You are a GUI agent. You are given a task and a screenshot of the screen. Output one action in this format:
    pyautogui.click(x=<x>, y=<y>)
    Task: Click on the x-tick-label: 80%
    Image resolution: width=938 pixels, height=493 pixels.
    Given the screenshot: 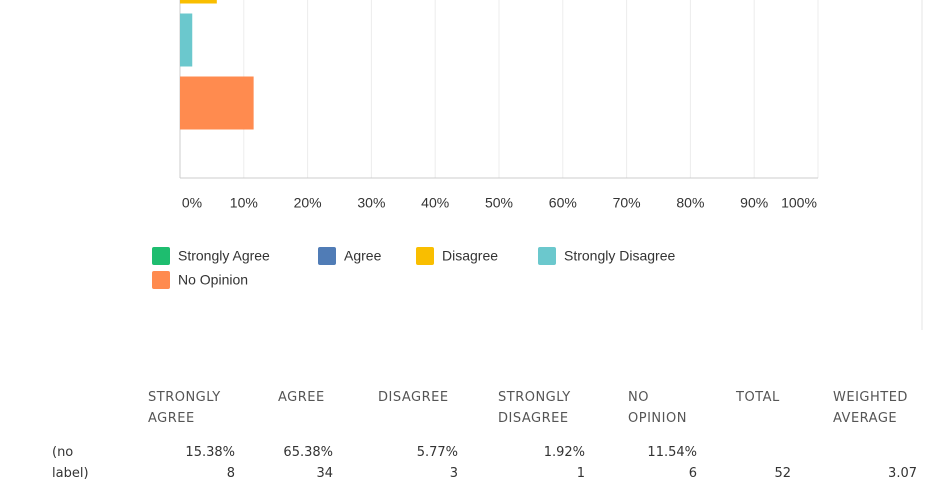 What is the action you would take?
    pyautogui.click(x=690, y=203)
    